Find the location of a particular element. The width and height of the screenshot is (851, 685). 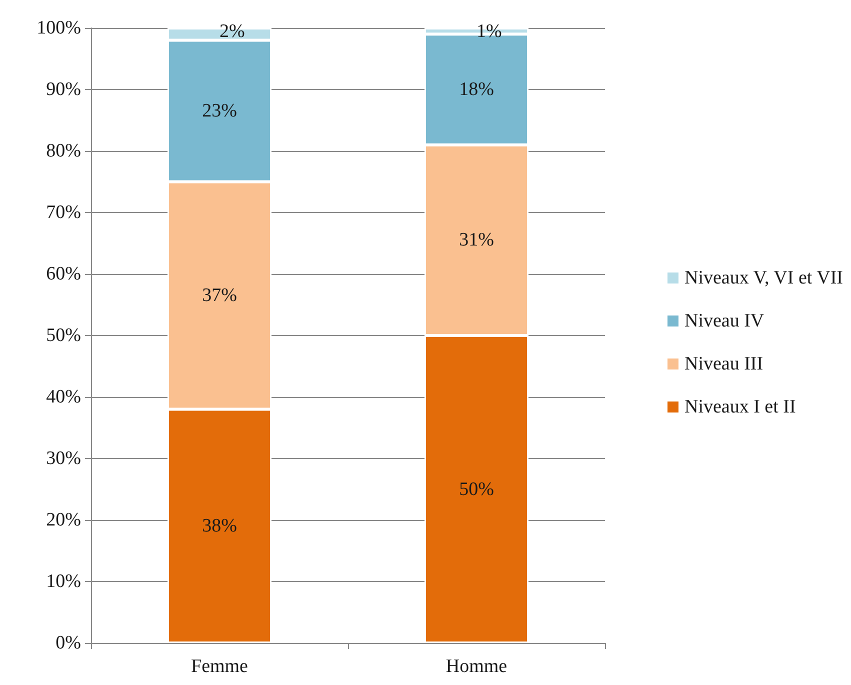

data-label: 18% is located at coordinates (476, 89).